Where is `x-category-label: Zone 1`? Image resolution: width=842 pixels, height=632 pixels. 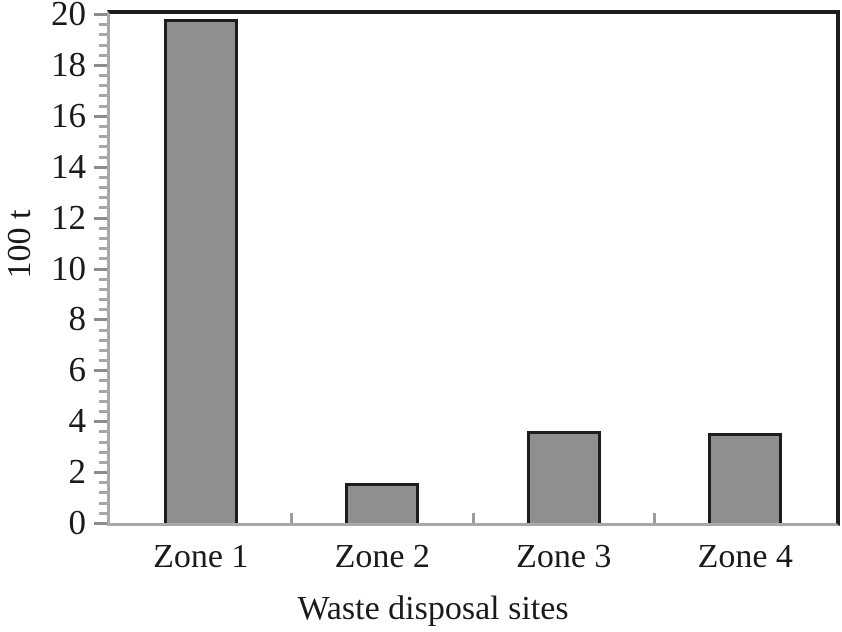
x-category-label: Zone 1 is located at coordinates (201, 556).